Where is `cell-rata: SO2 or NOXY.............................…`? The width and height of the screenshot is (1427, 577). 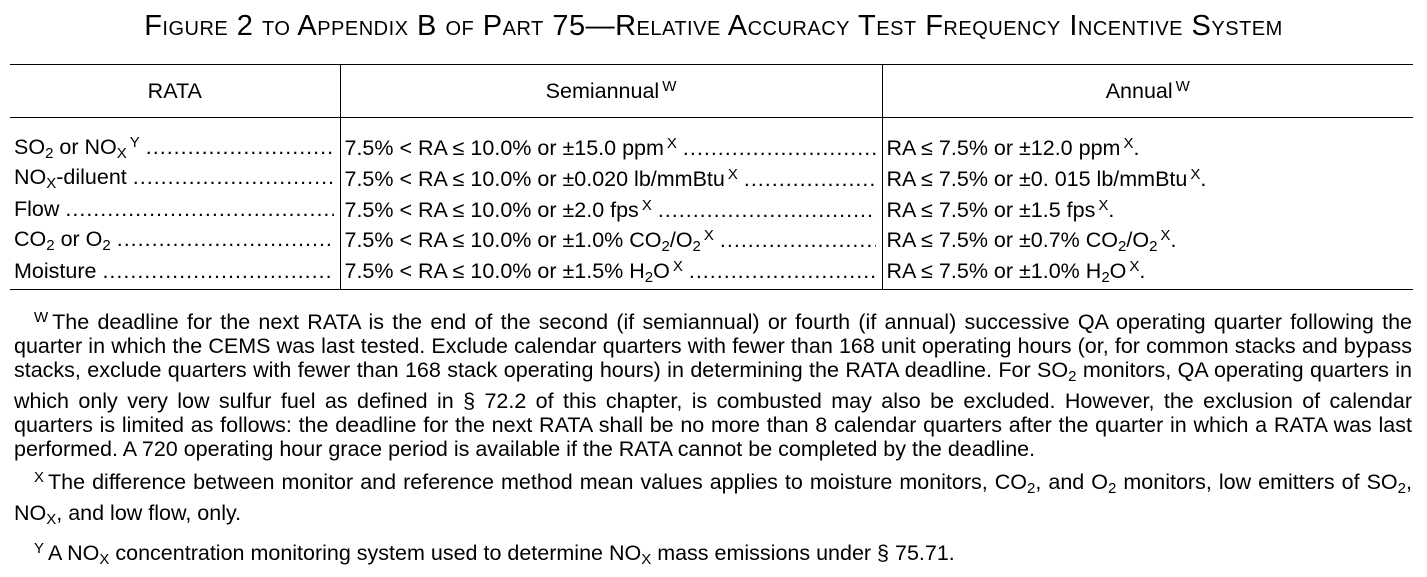 cell-rata: SO2 or NOXY.............................… is located at coordinates (174, 147).